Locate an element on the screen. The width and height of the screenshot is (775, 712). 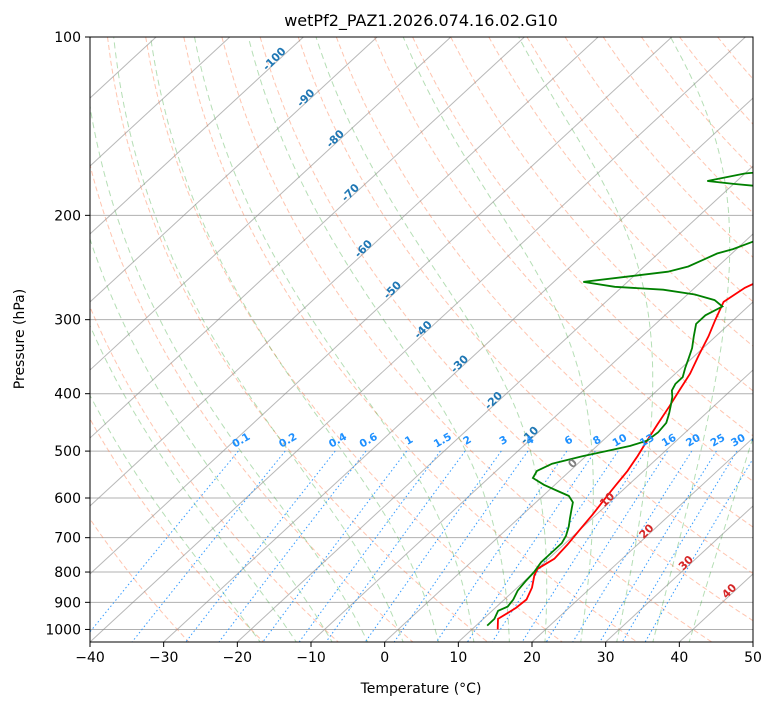
y-tick-label: 100 is located at coordinates (67, 38).